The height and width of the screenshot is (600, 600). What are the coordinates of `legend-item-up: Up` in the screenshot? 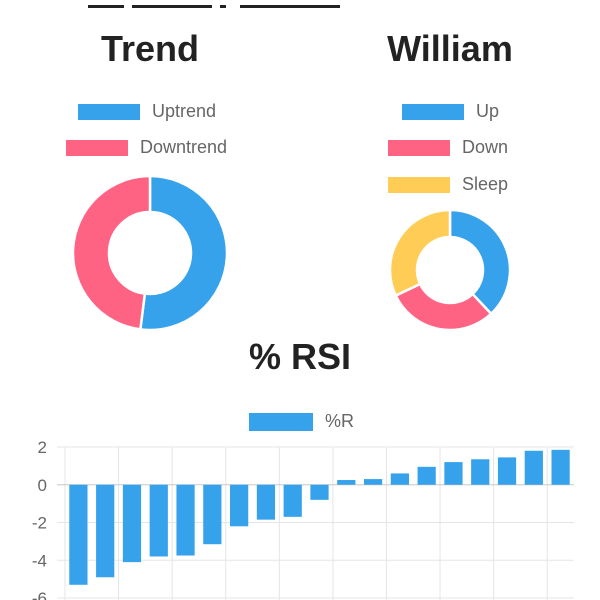 It's located at (450, 111).